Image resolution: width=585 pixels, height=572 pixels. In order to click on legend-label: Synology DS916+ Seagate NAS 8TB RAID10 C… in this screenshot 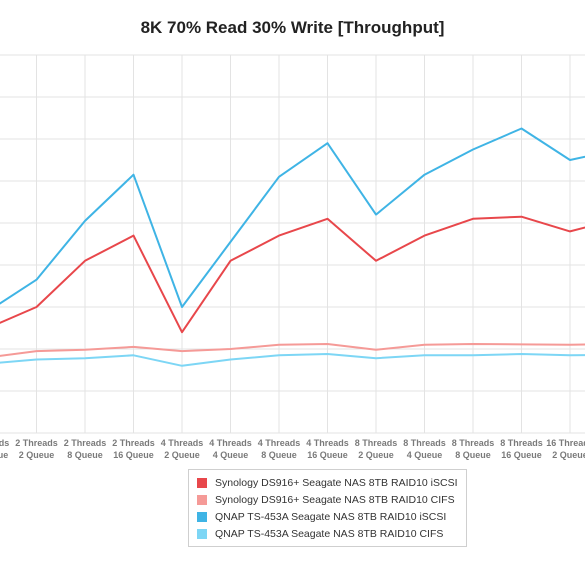, I will do `click(335, 499)`.